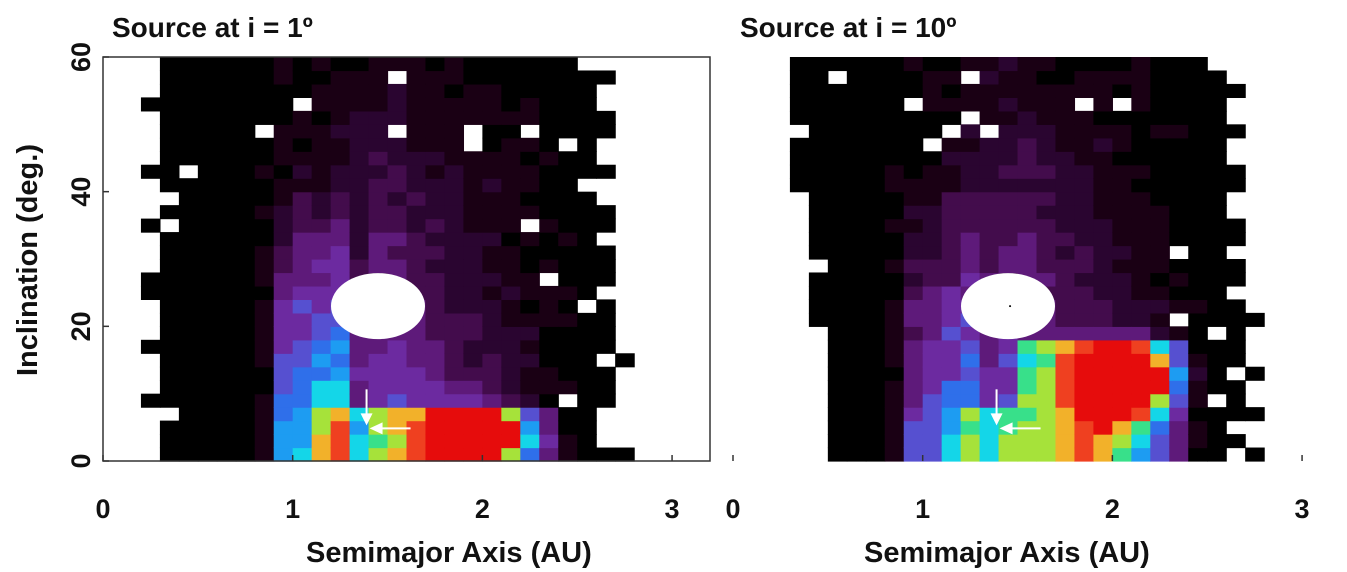  Describe the element at coordinates (1010, 306) in the screenshot. I see `center-dot-right` at that location.